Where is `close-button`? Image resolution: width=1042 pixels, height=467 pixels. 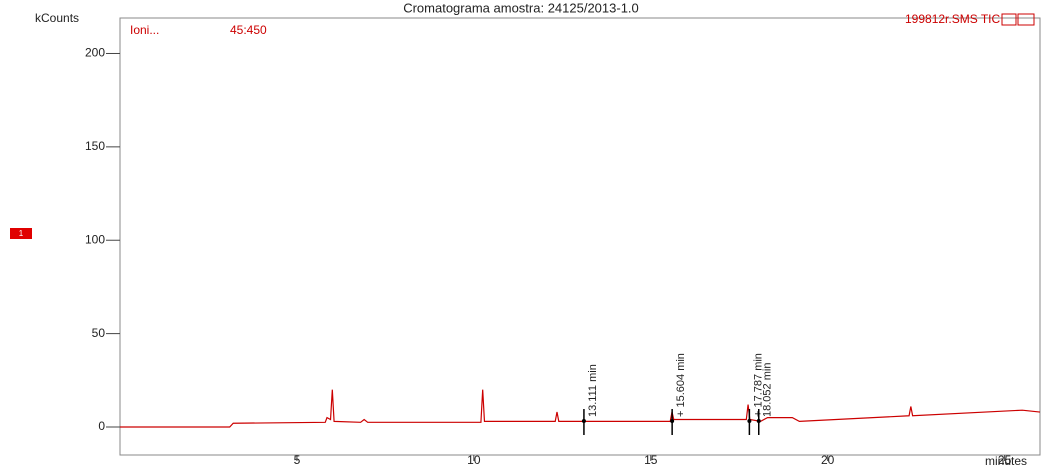 close-button is located at coordinates (1026, 19).